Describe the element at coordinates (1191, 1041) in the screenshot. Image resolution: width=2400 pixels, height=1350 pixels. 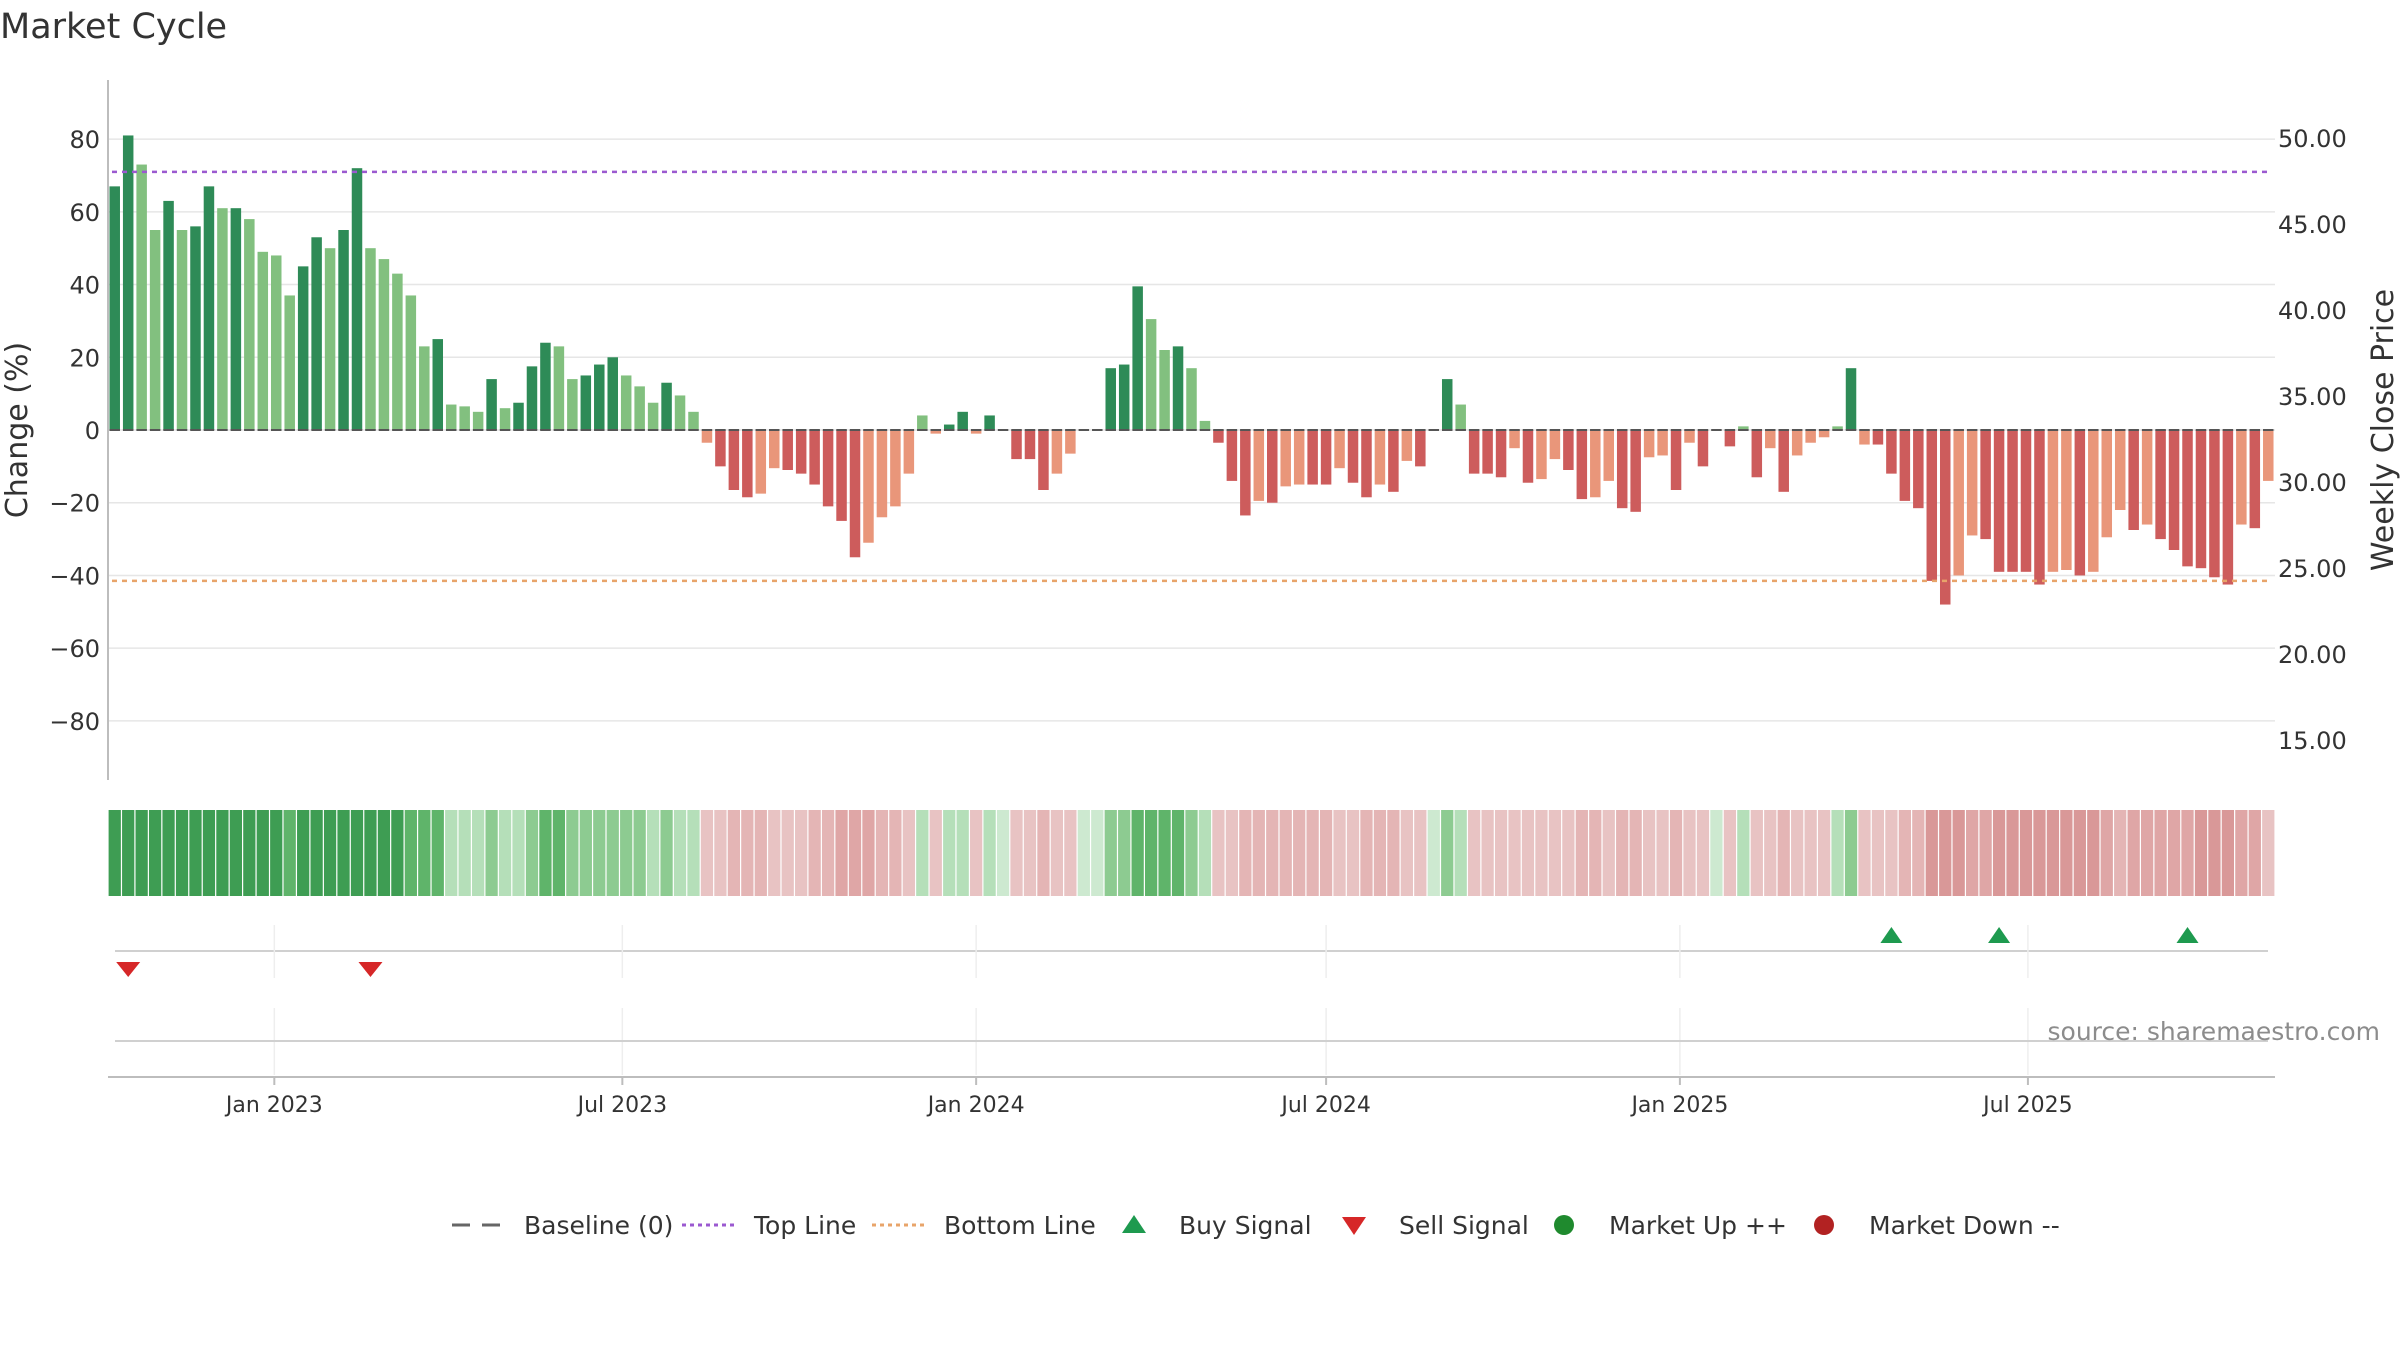
I see `empty-panel` at that location.